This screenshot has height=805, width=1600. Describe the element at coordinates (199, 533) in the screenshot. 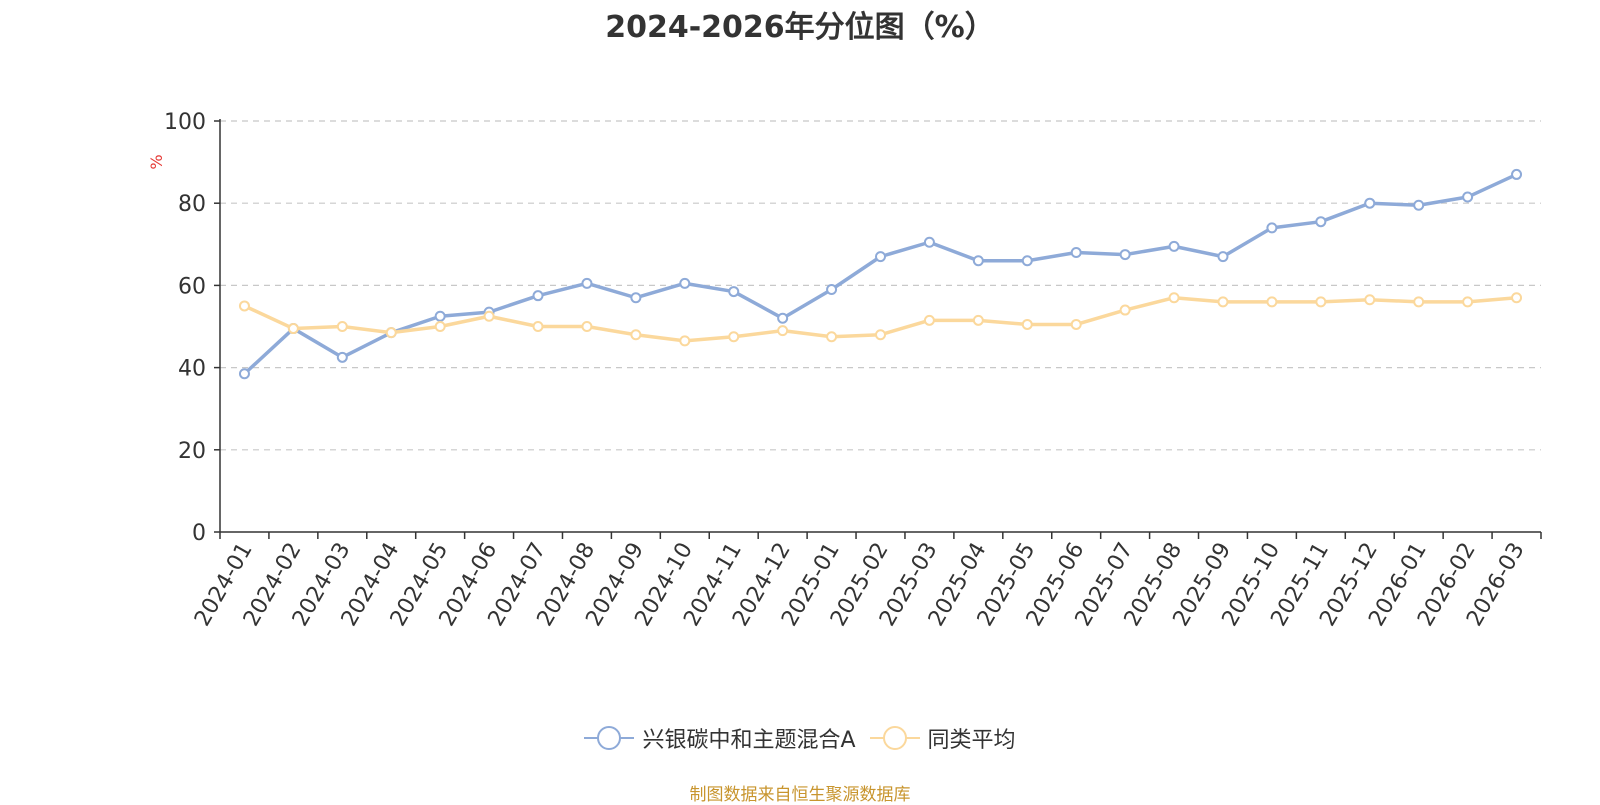

I see `y-tick-label-0: 0` at that location.